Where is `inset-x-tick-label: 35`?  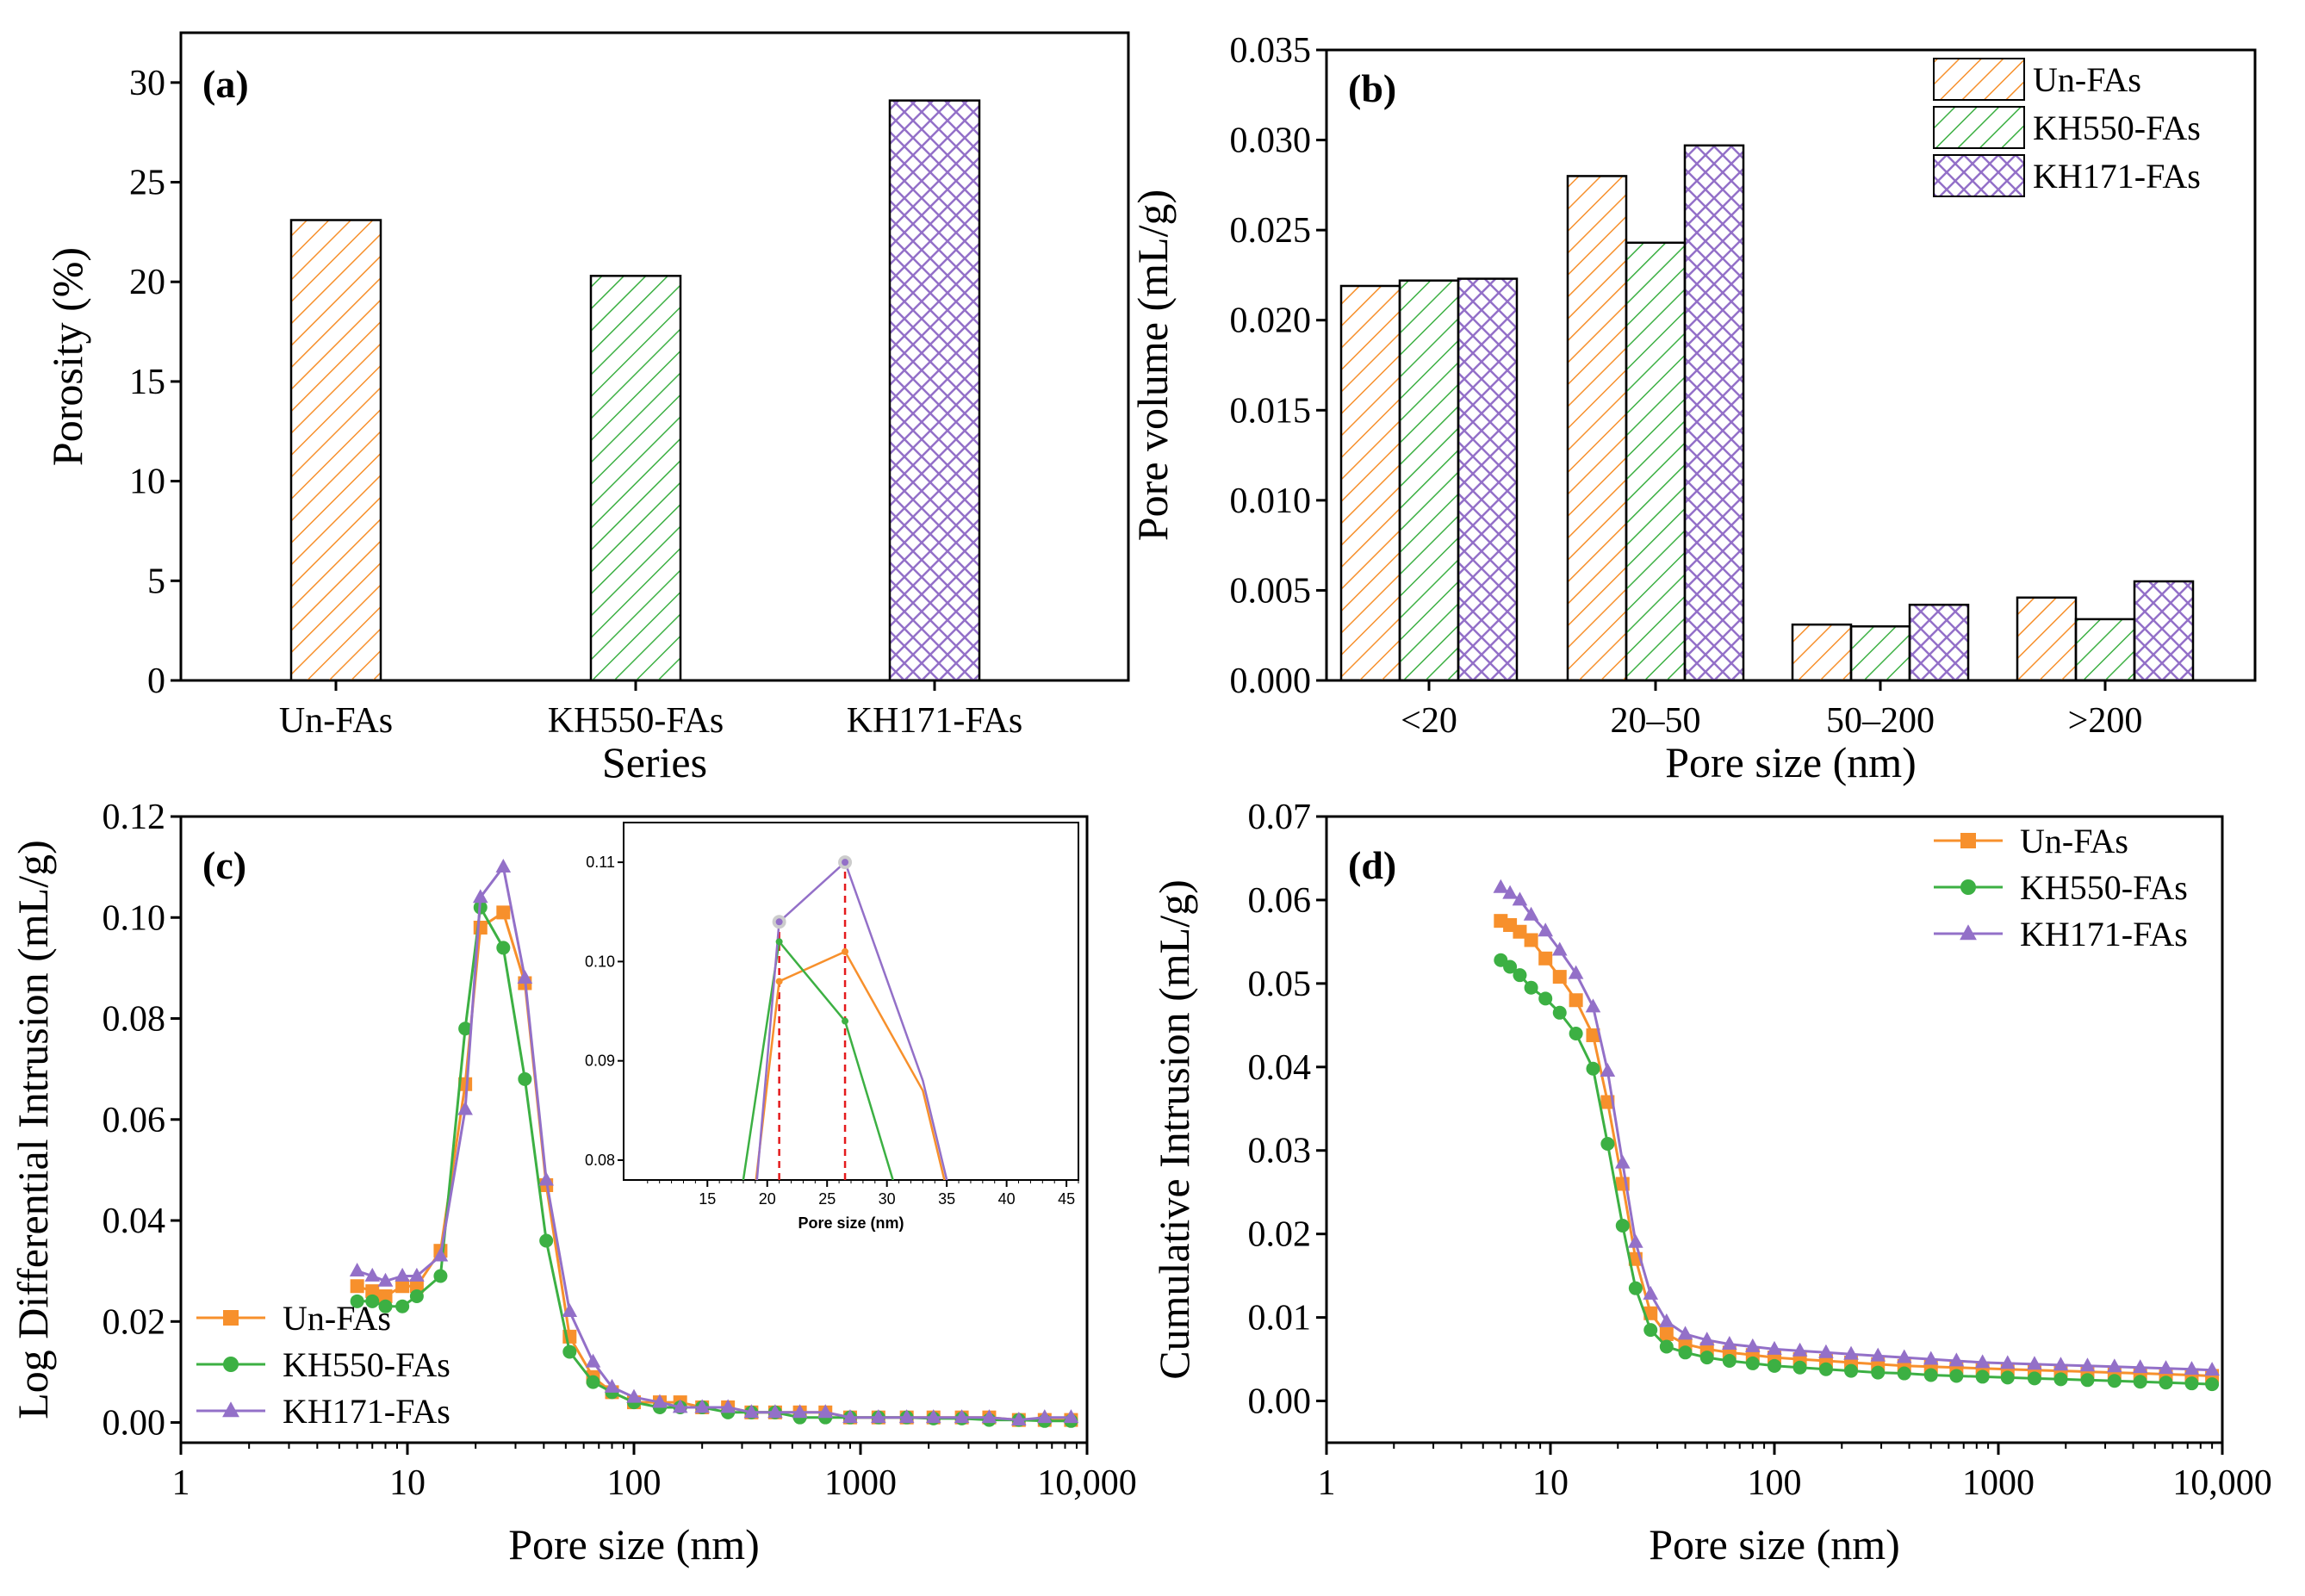 inset-x-tick-label: 35 is located at coordinates (946, 1199).